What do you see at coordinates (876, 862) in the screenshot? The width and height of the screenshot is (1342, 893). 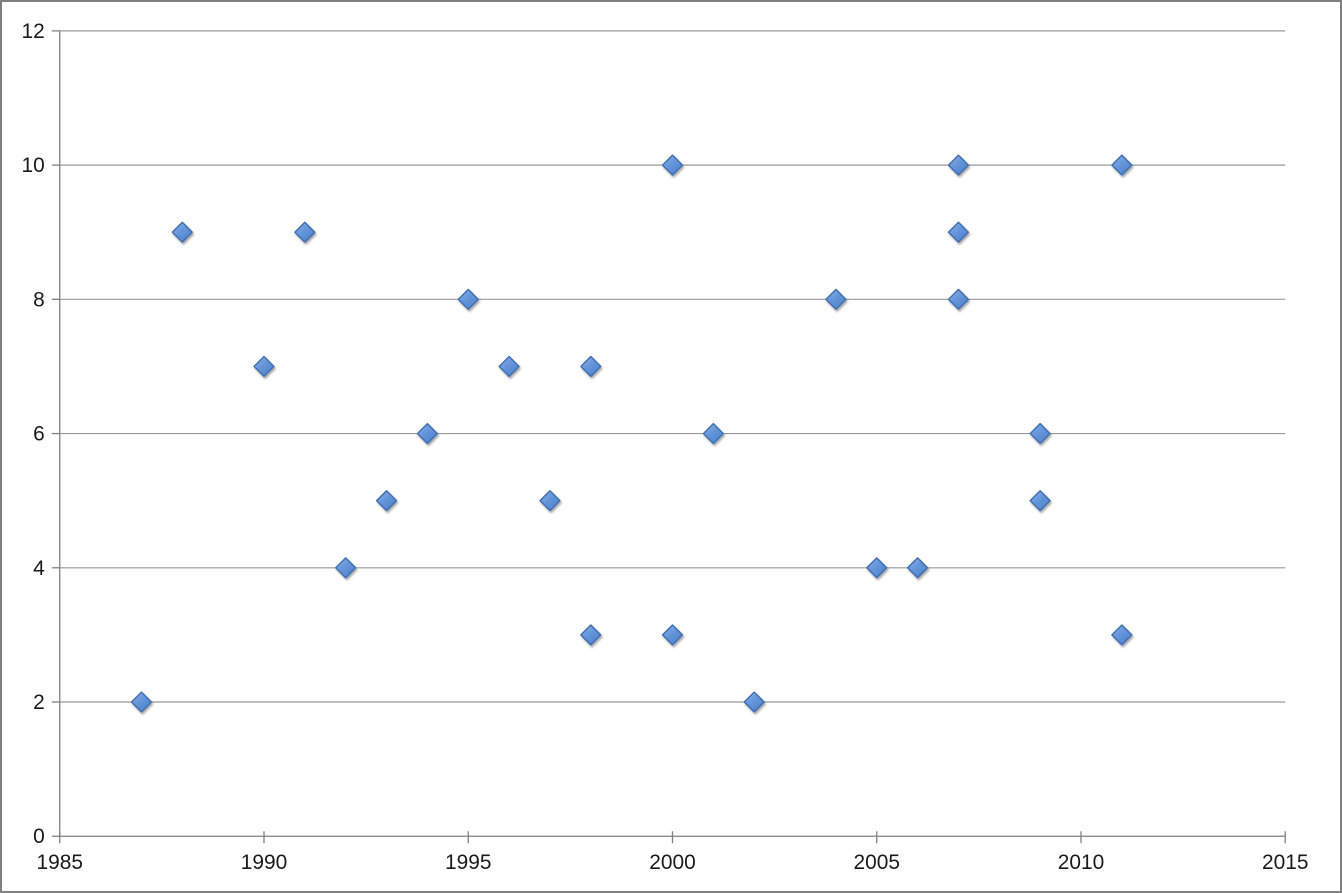 I see `x-axis-tick-label: 2005` at bounding box center [876, 862].